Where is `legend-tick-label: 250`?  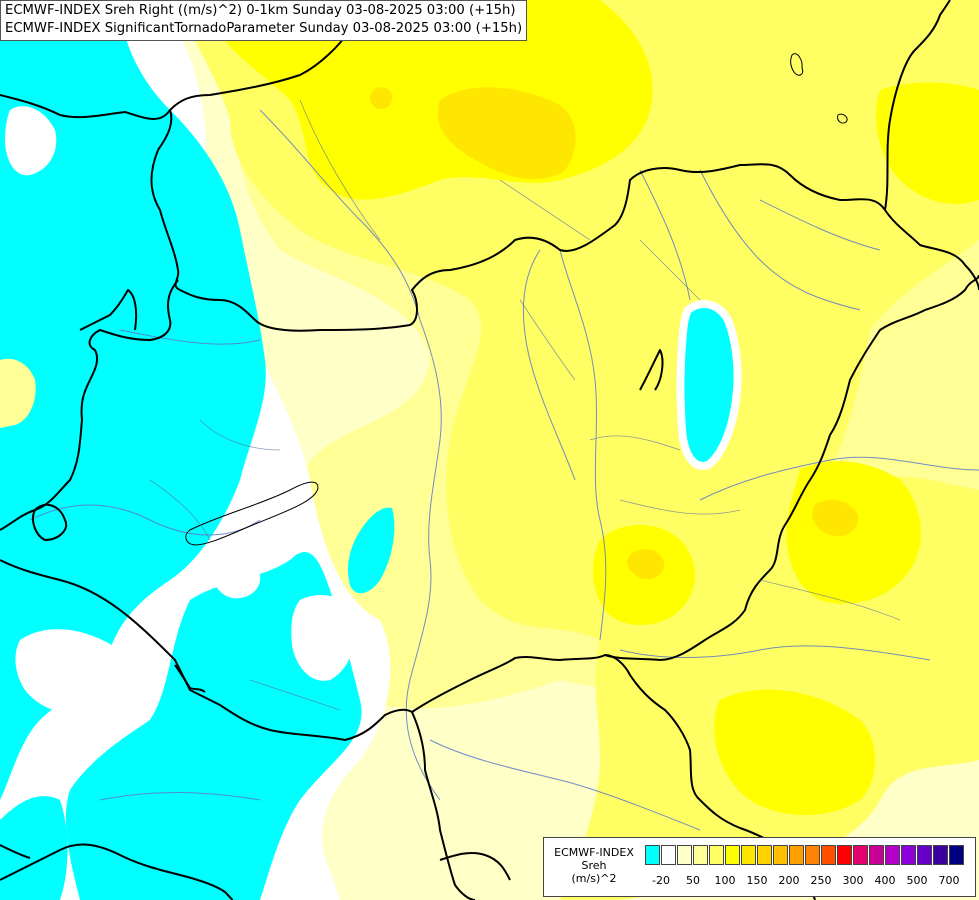 legend-tick-label: 250 is located at coordinates (821, 880).